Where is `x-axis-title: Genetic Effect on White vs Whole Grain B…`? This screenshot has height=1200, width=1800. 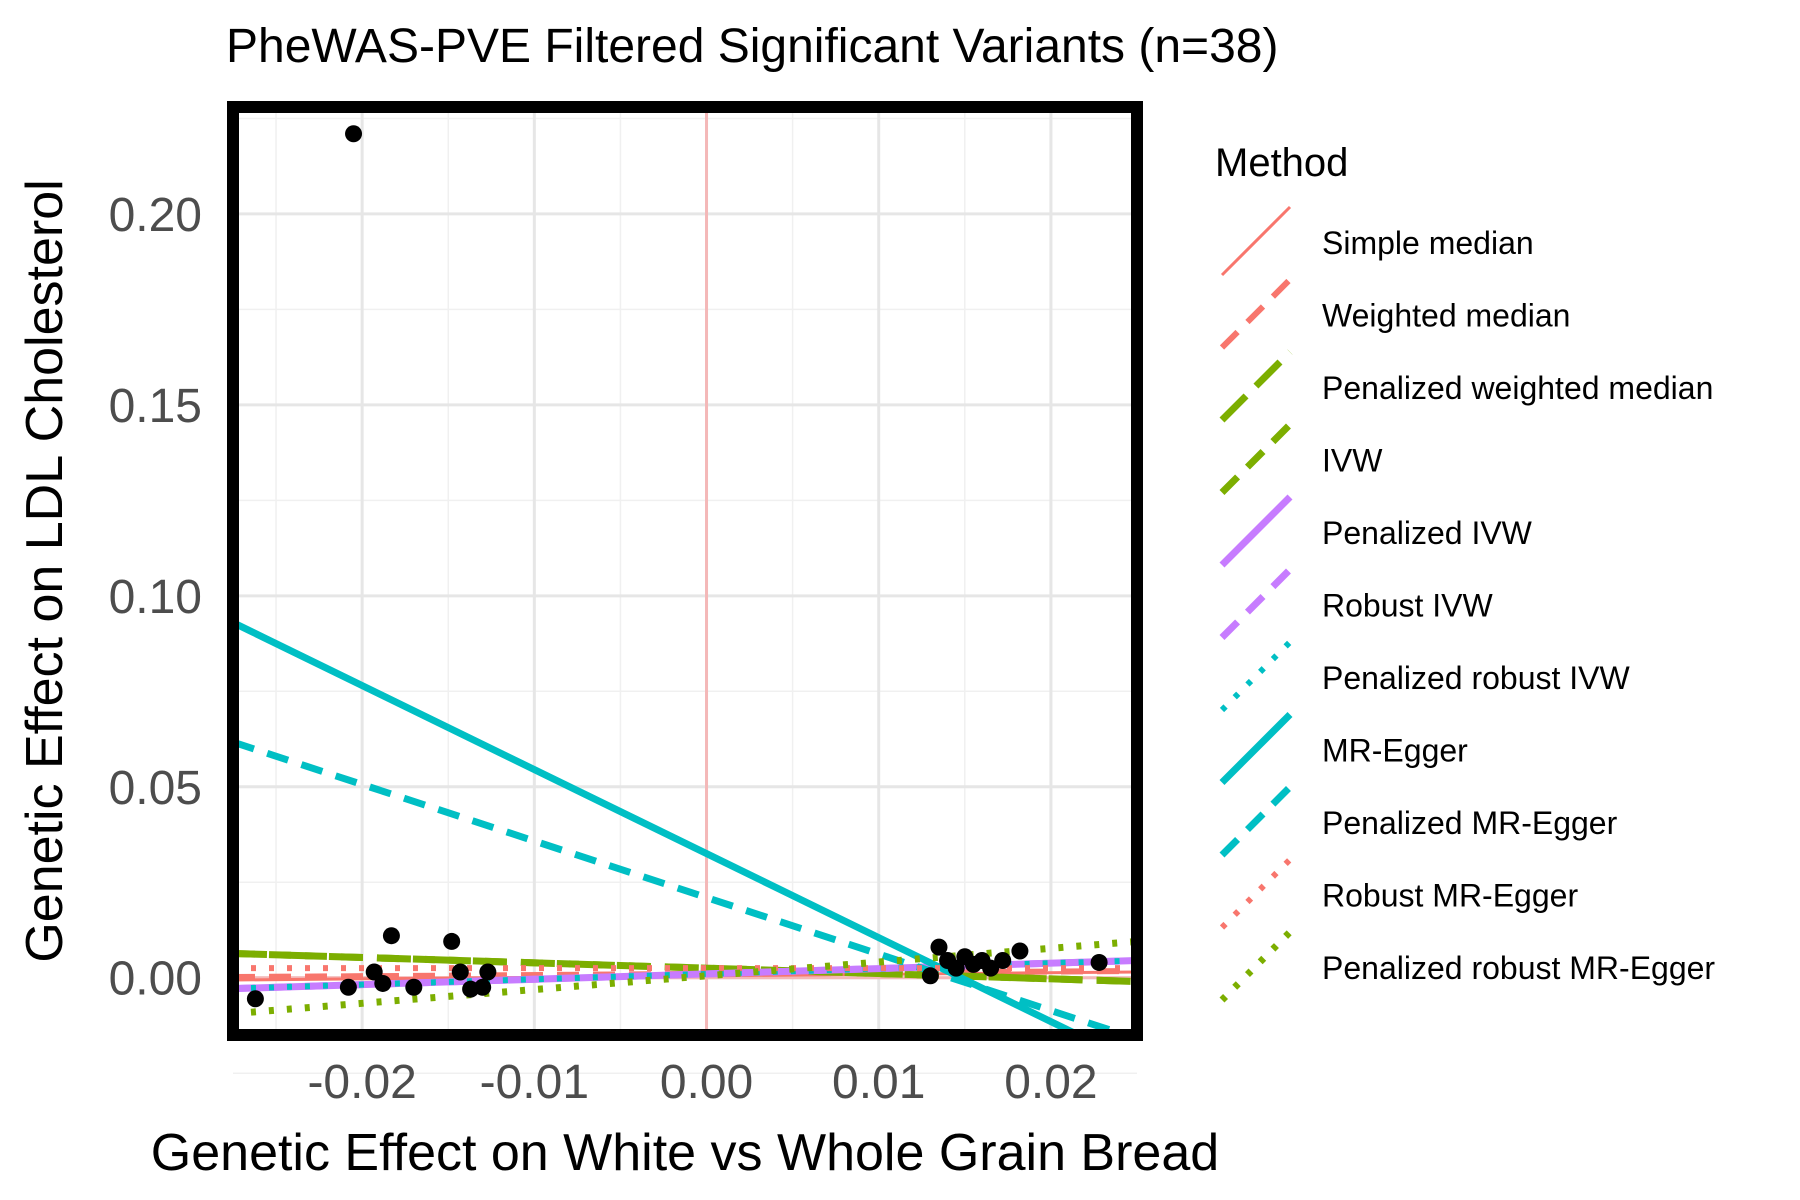 x-axis-title: Genetic Effect on White vs Whole Grain B… is located at coordinates (685, 1153).